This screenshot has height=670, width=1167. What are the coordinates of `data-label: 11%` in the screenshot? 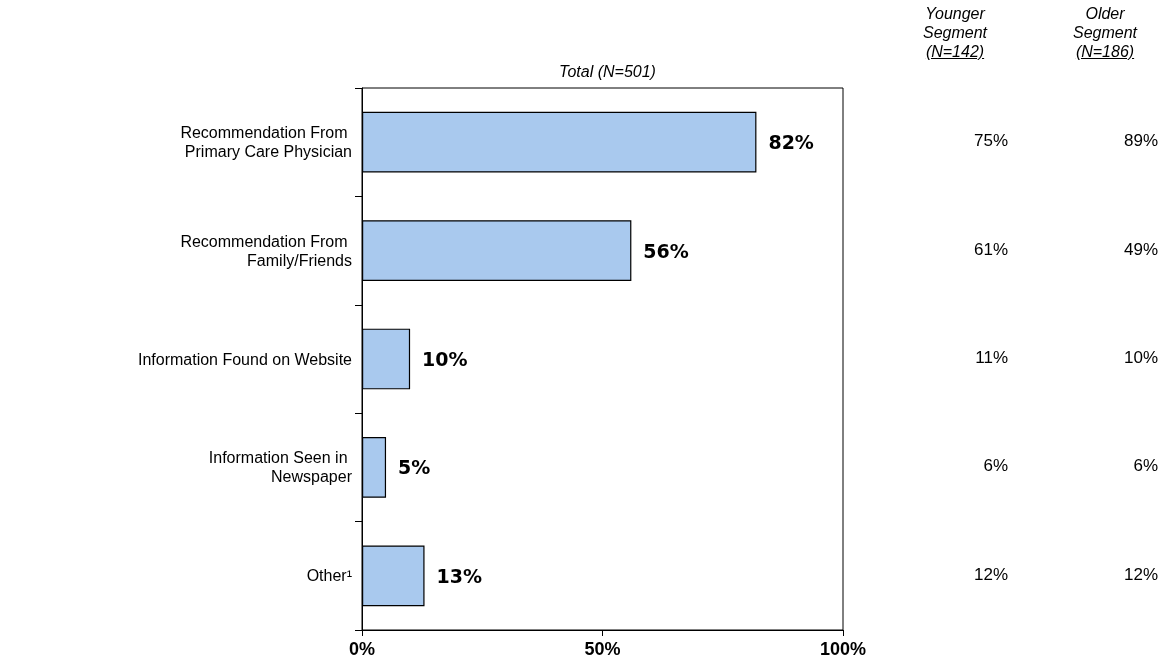 It's located at (991, 358).